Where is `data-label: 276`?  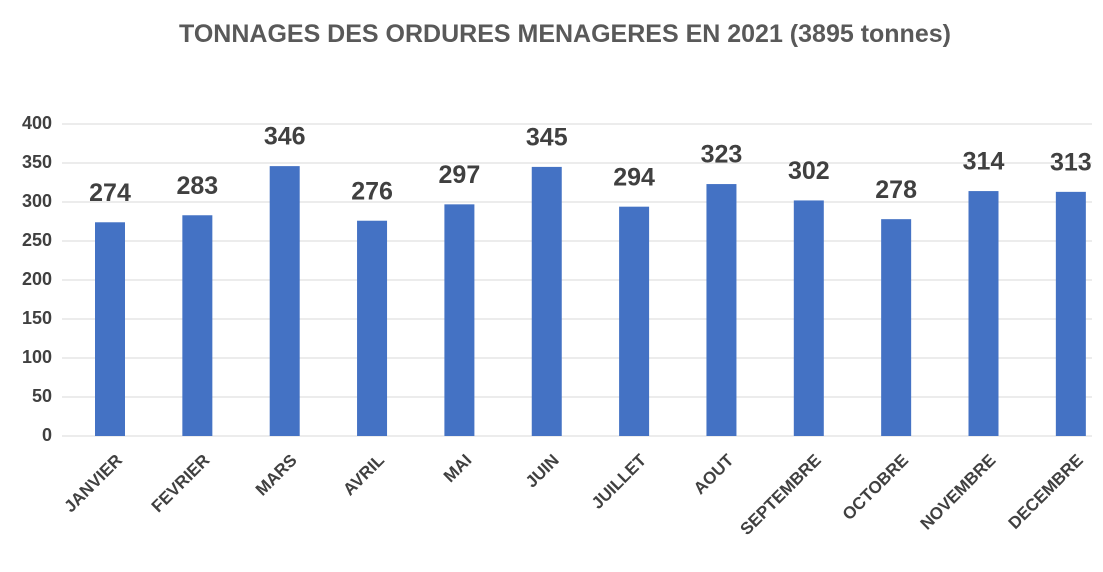 data-label: 276 is located at coordinates (372, 191).